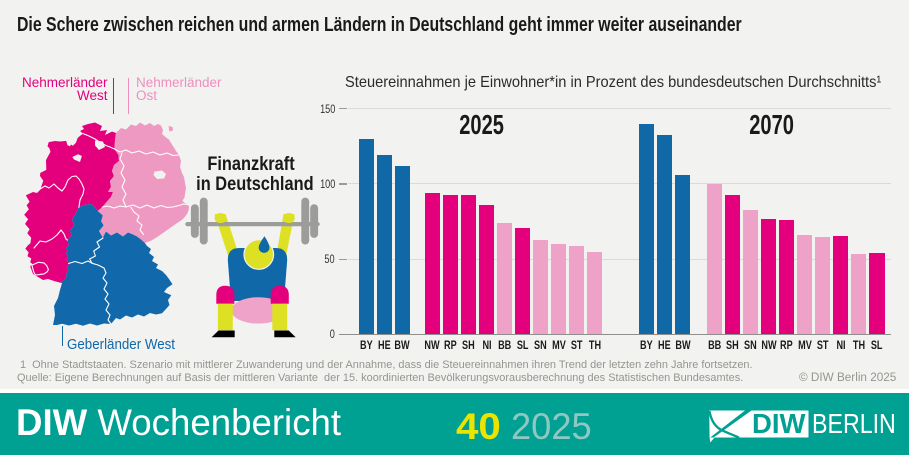 The width and height of the screenshot is (909, 455). Describe the element at coordinates (779, 423) in the screenshot. I see `svg-text: DIW` at that location.